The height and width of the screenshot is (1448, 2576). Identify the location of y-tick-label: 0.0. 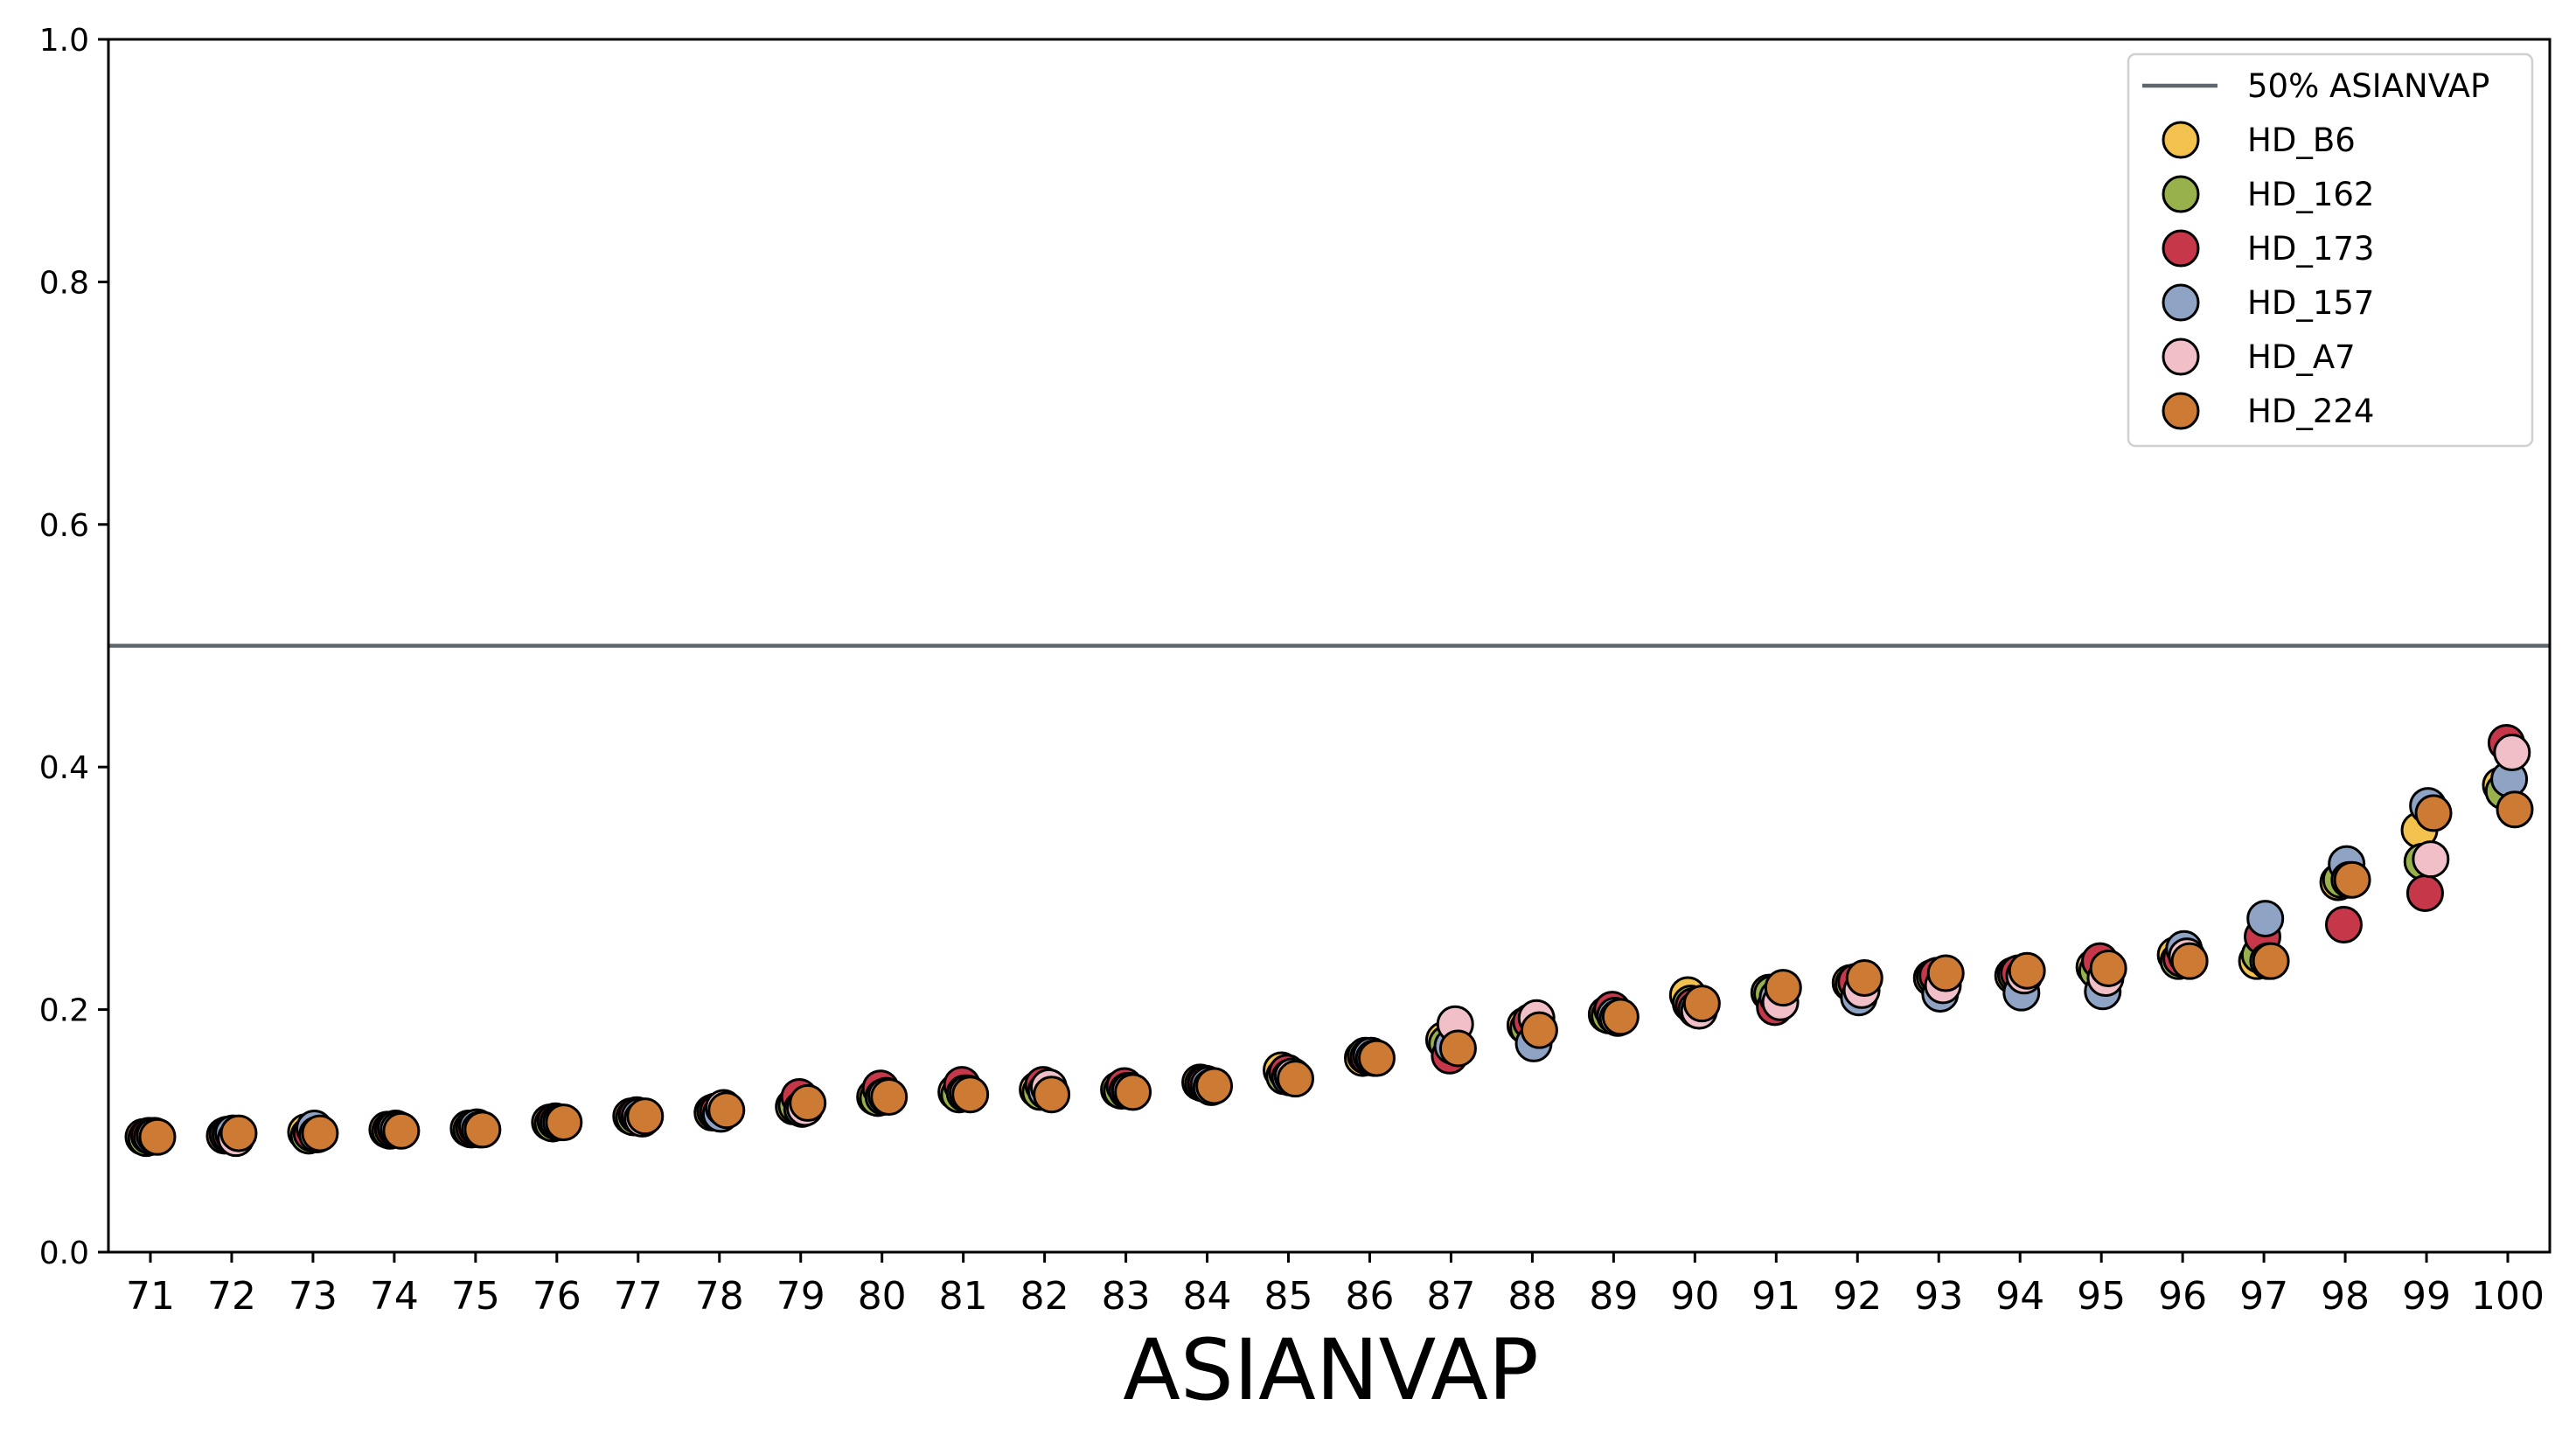
(64, 1253).